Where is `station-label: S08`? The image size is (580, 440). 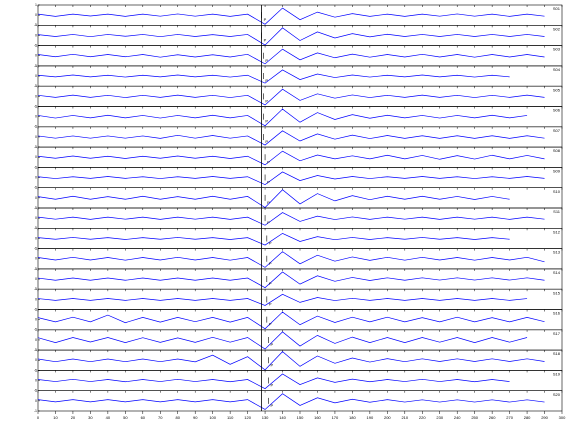
station-label: S08 is located at coordinates (557, 150).